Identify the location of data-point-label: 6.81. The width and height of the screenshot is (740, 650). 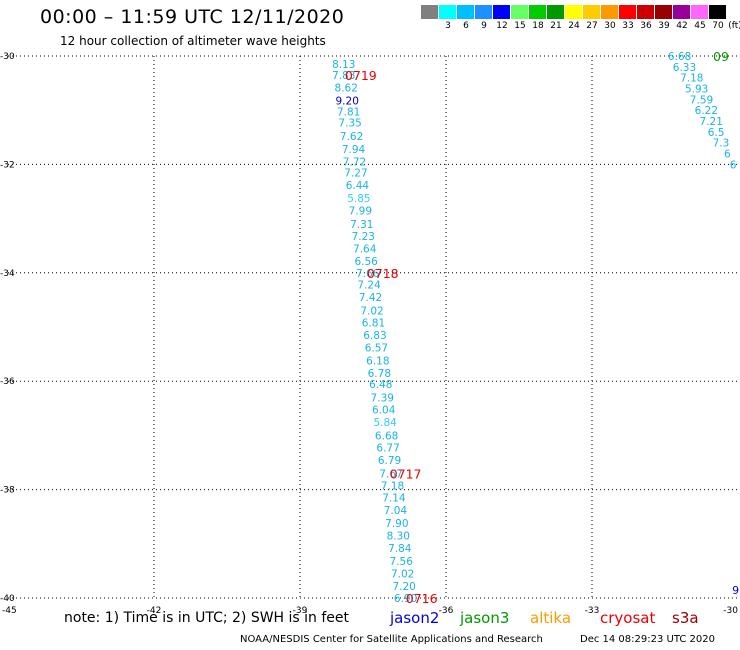
(373, 324).